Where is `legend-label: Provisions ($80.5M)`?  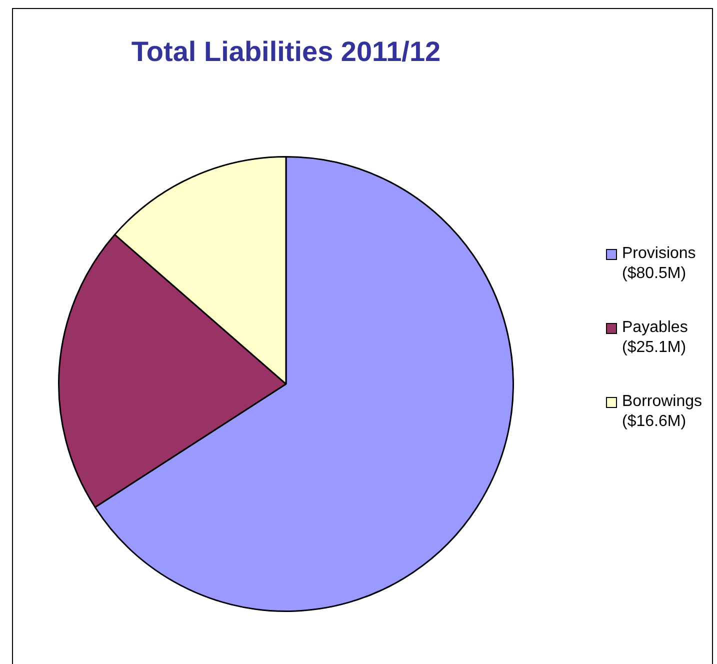 legend-label: Provisions ($80.5M) is located at coordinates (659, 264).